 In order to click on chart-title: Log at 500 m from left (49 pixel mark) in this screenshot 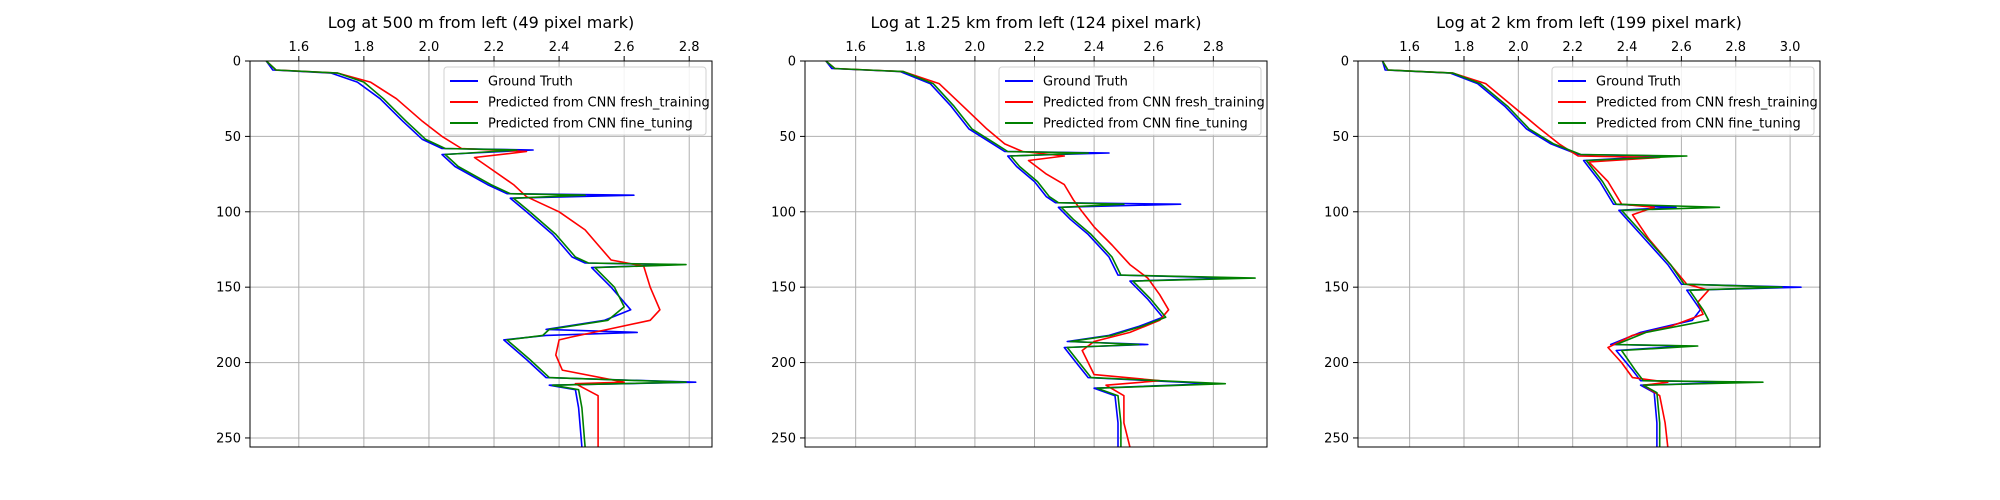, I will do `click(481, 22)`.